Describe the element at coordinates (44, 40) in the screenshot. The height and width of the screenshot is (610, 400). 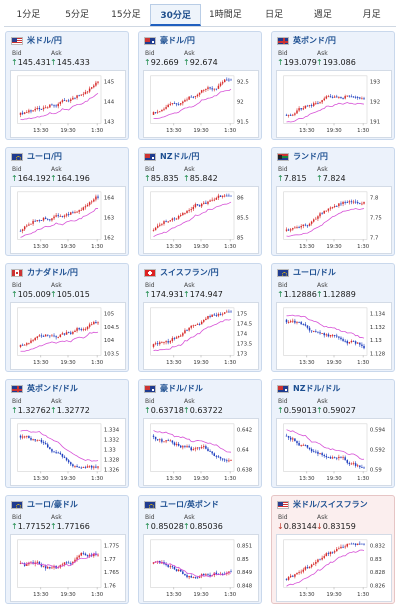
I see `currency-pair-name: 米ドル/円` at that location.